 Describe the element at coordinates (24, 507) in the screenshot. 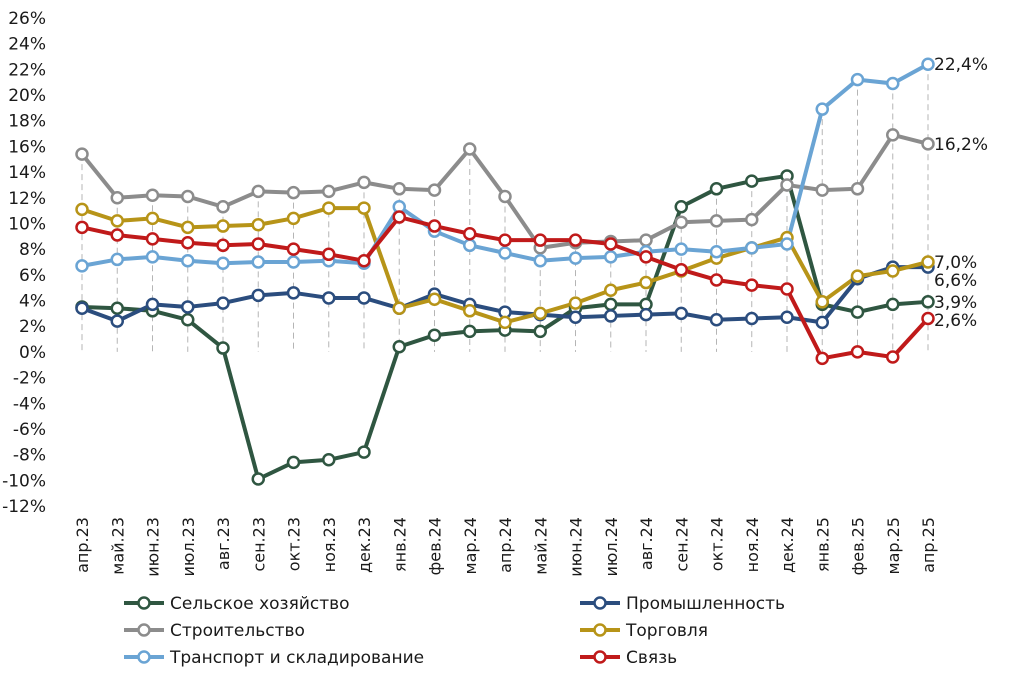

I see `y-tick-label: -12%` at that location.